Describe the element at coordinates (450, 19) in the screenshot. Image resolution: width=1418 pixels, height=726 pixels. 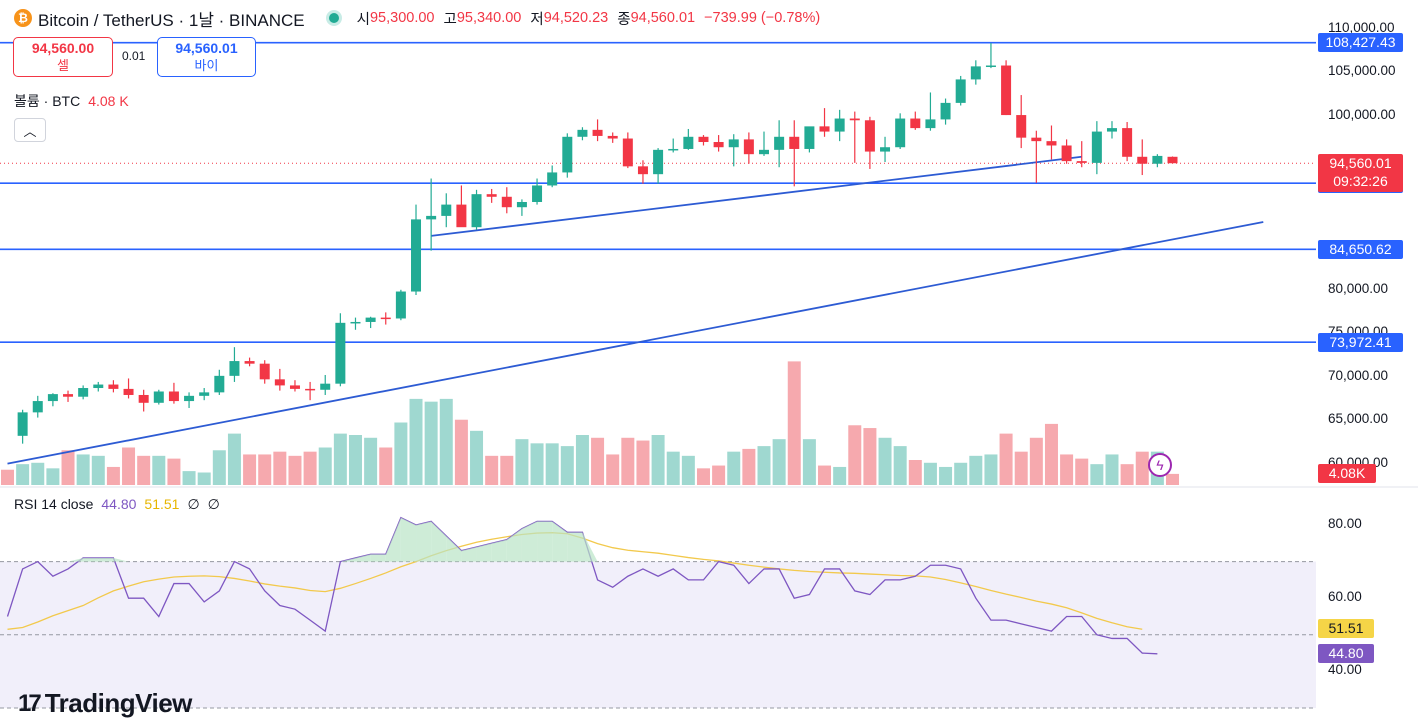
I see `high-label: 고` at that location.